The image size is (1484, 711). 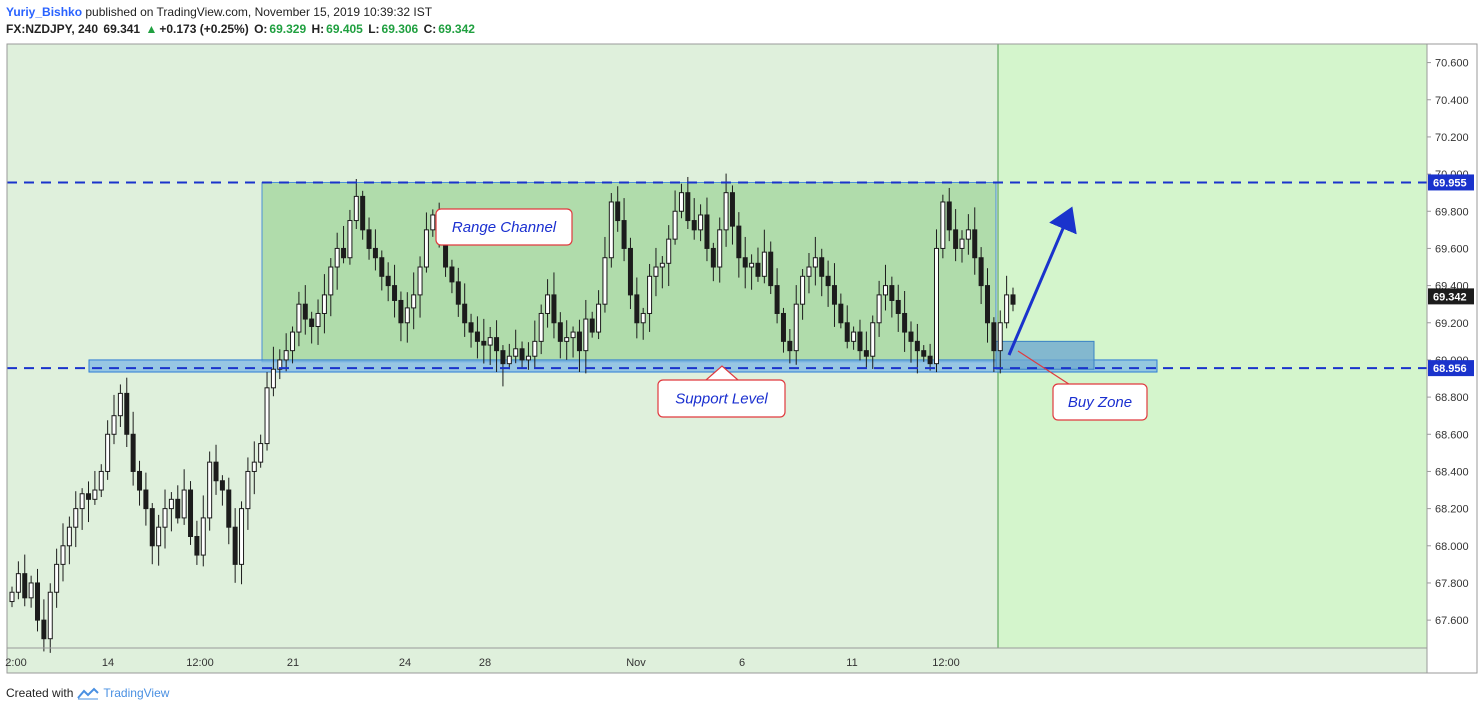 I want to click on tradingview-brand: TradingView, so click(x=136, y=693).